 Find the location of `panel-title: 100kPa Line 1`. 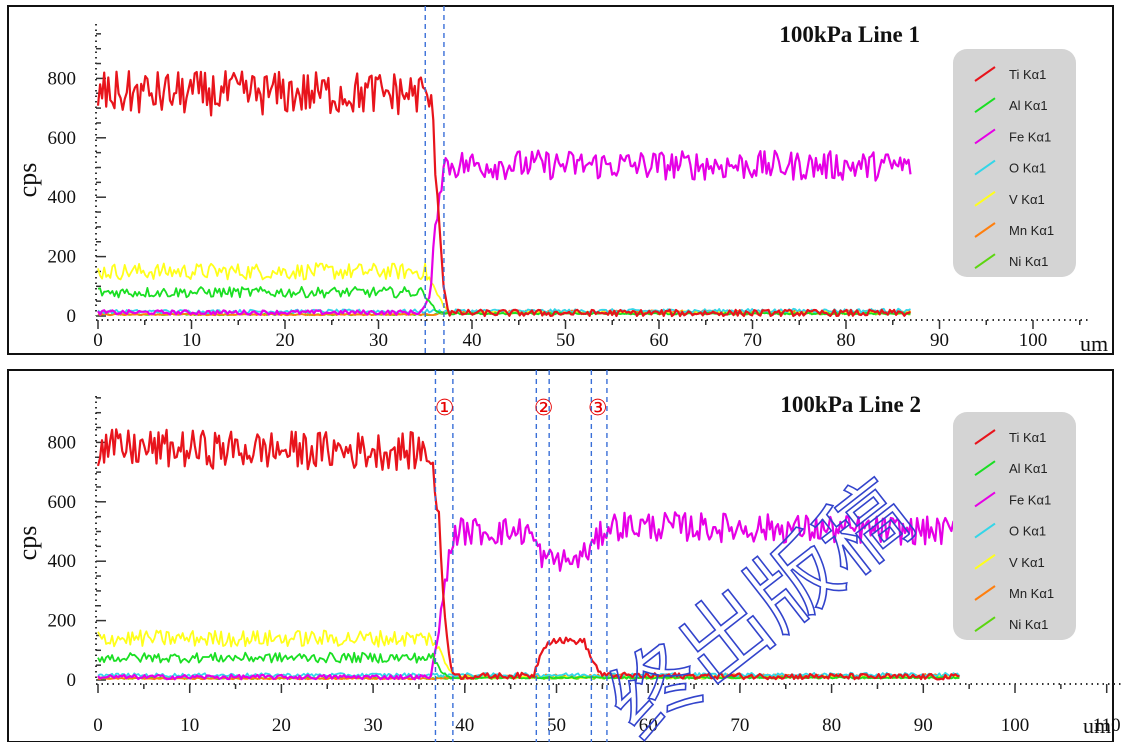

panel-title: 100kPa Line 1 is located at coordinates (849, 34).